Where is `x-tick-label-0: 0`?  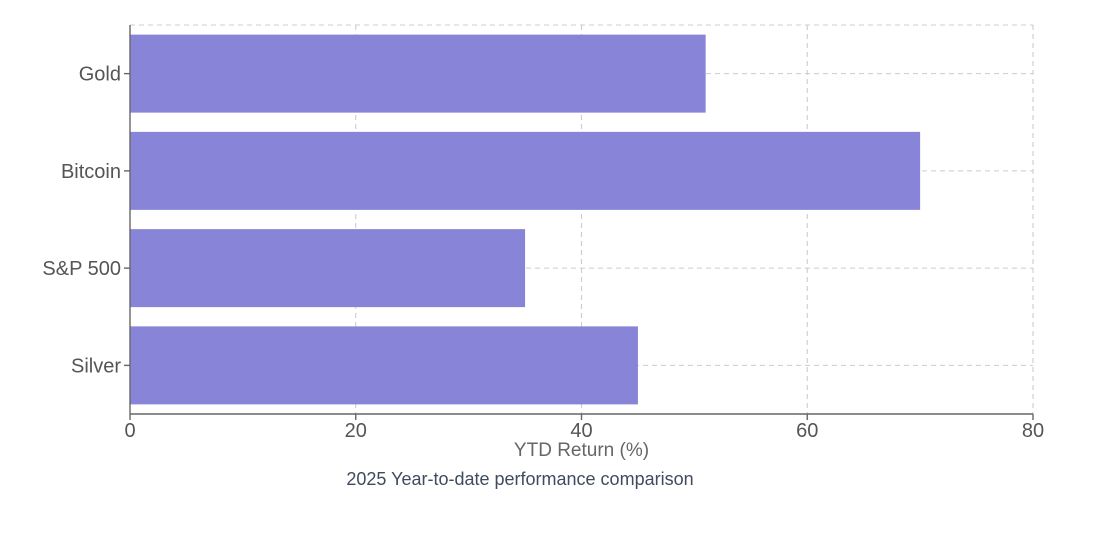
x-tick-label-0: 0 is located at coordinates (129, 431).